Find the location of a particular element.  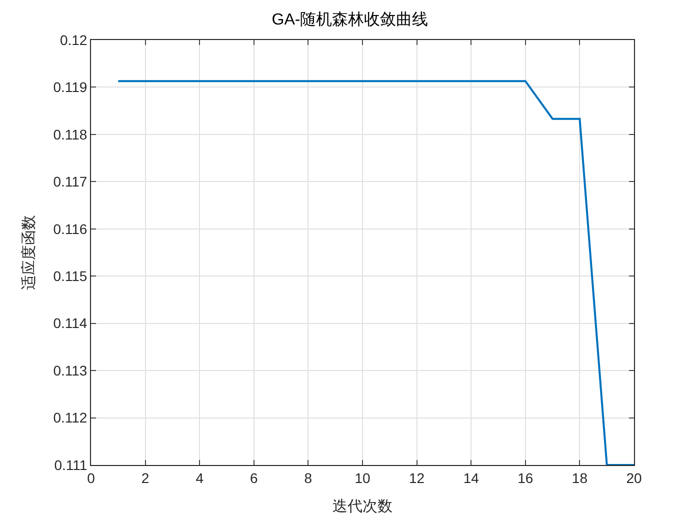

y-axis-title: 适应度函数 is located at coordinates (29, 252).